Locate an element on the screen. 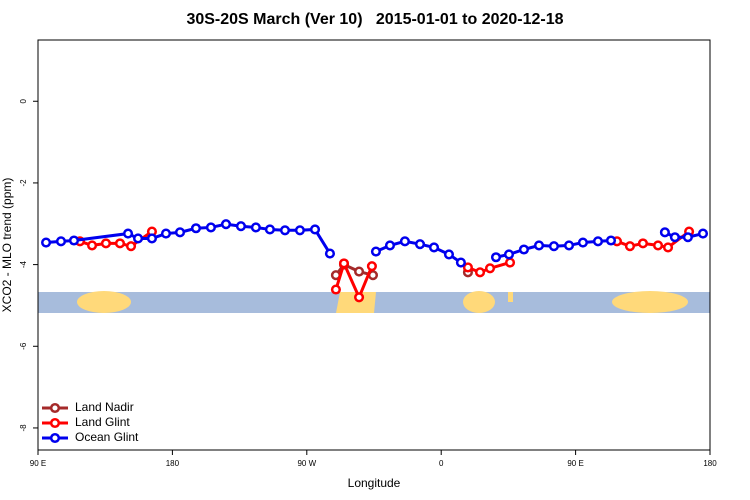 This screenshot has height=500, width=750. y-tick-label: 0 is located at coordinates (23, 100).